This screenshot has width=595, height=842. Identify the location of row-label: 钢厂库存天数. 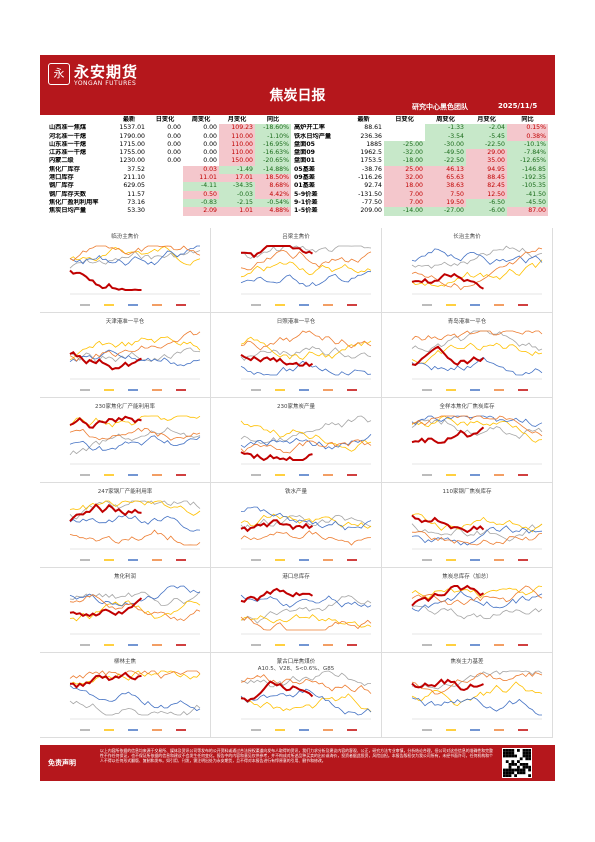
(68, 194).